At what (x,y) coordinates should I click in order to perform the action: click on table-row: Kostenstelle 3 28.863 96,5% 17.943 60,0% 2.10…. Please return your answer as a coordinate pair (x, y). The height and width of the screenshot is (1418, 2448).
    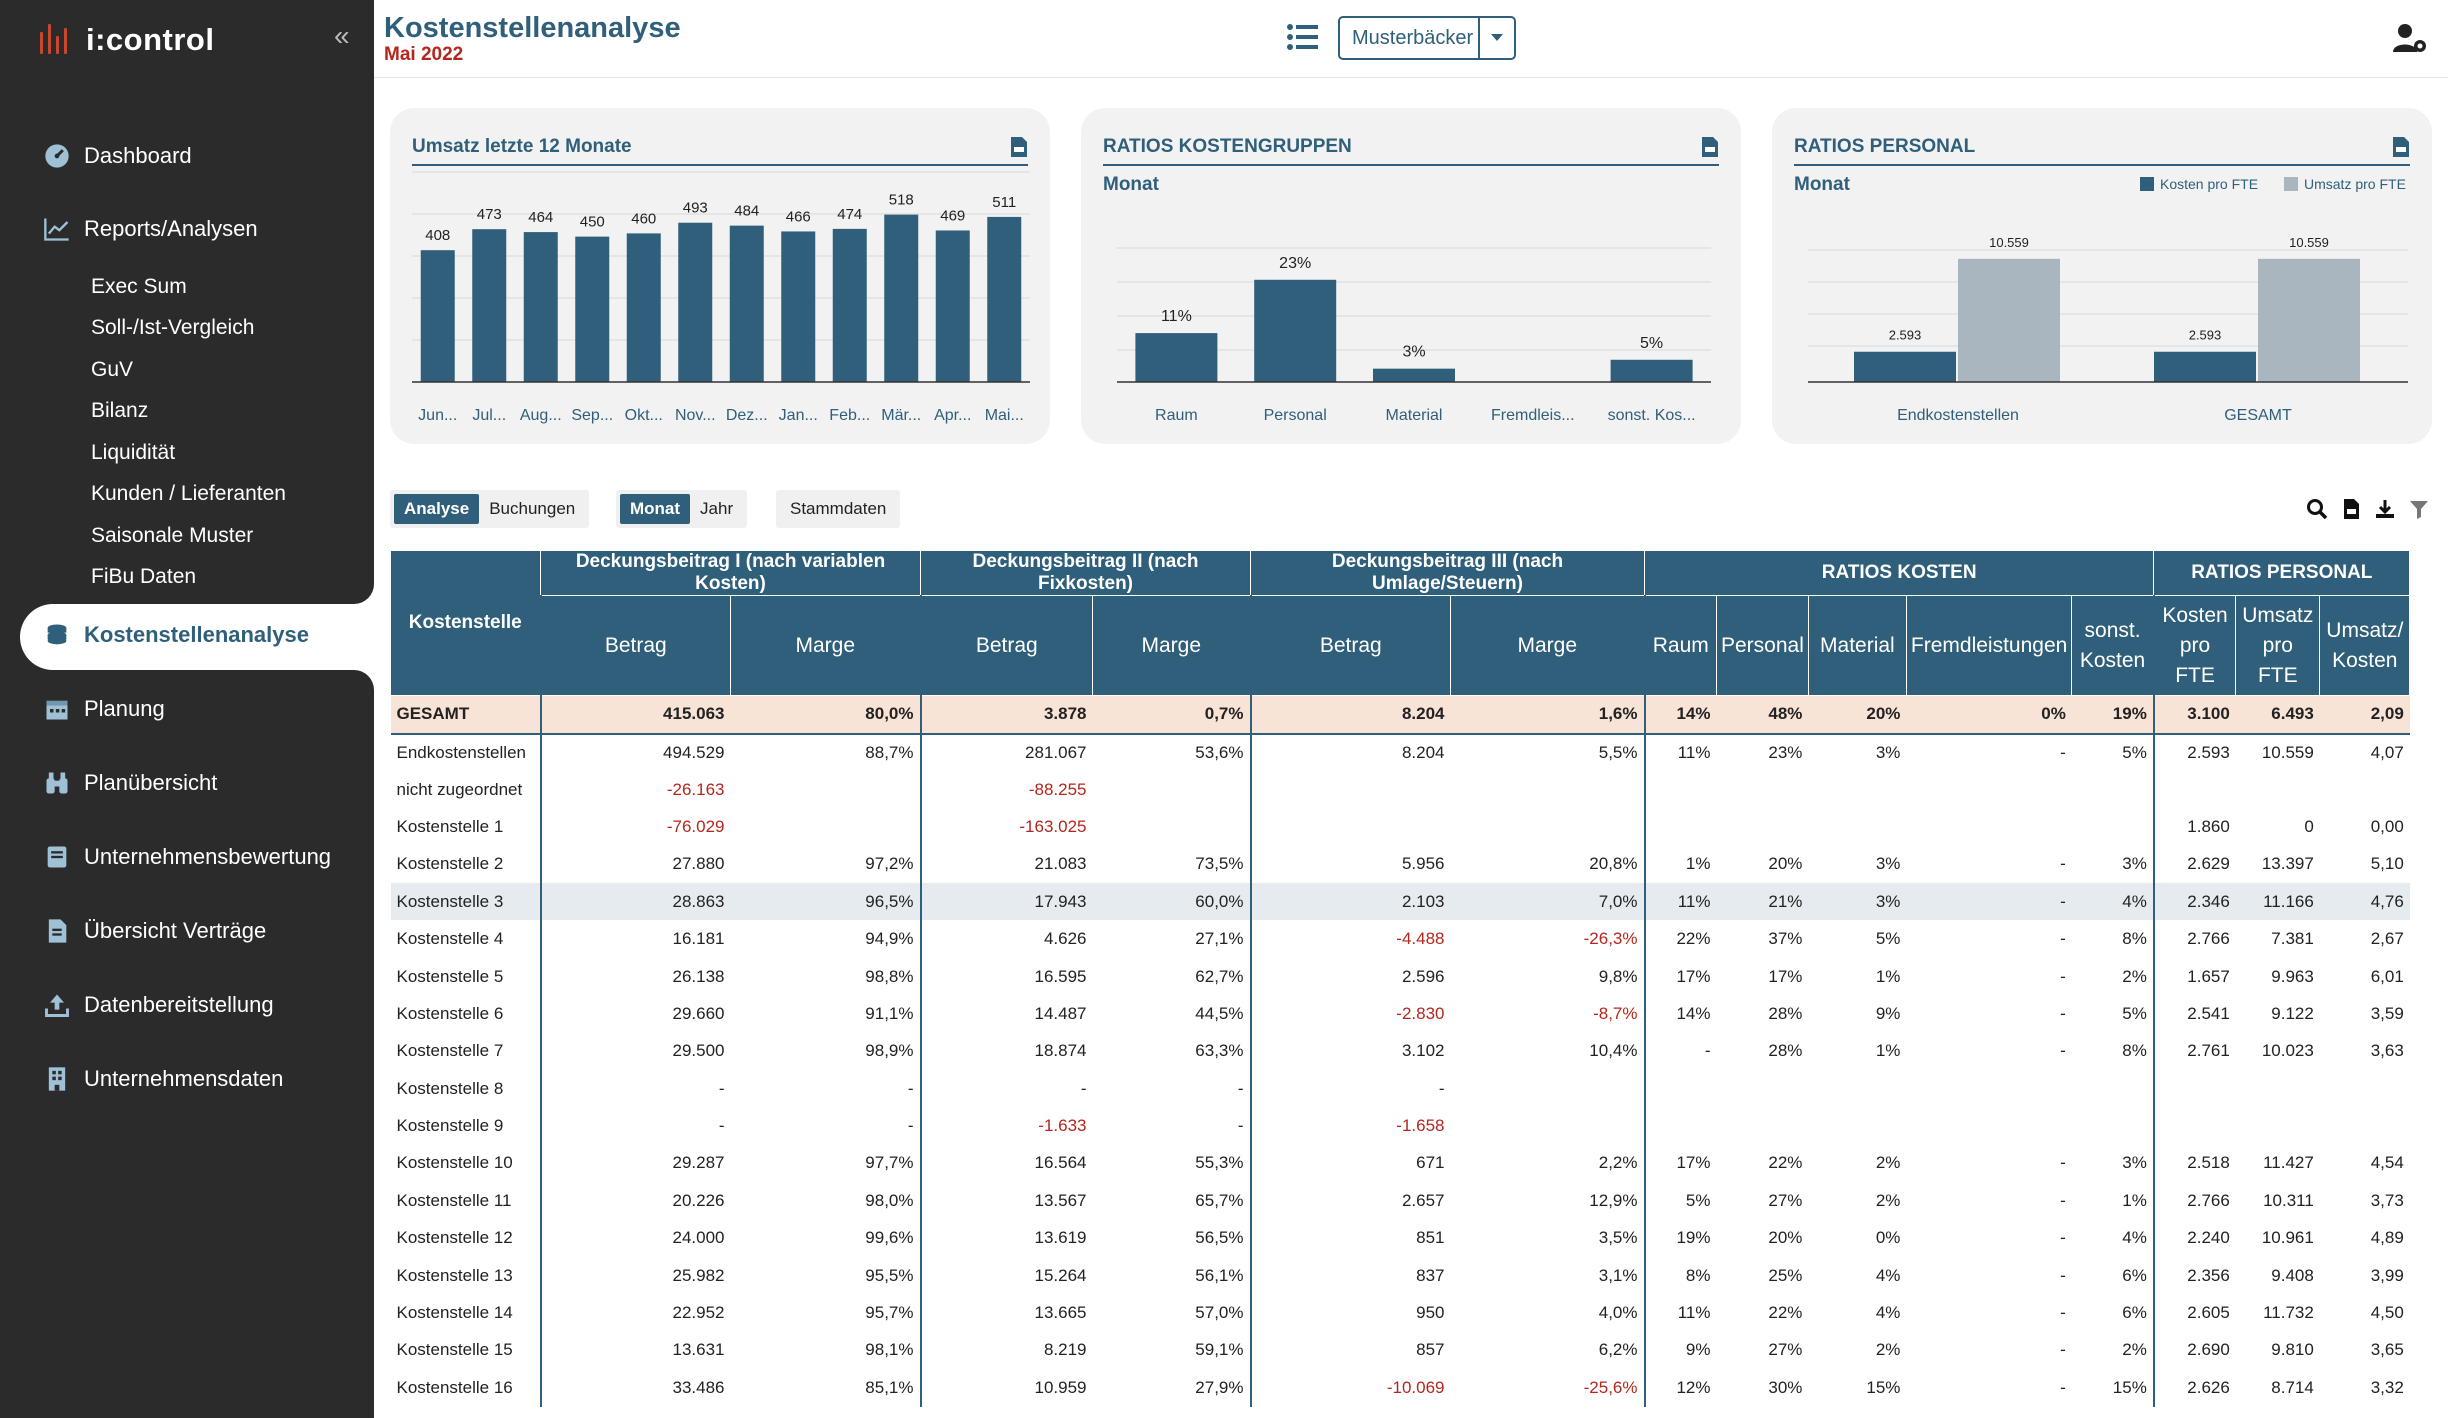
    Looking at the image, I should click on (1400, 902).